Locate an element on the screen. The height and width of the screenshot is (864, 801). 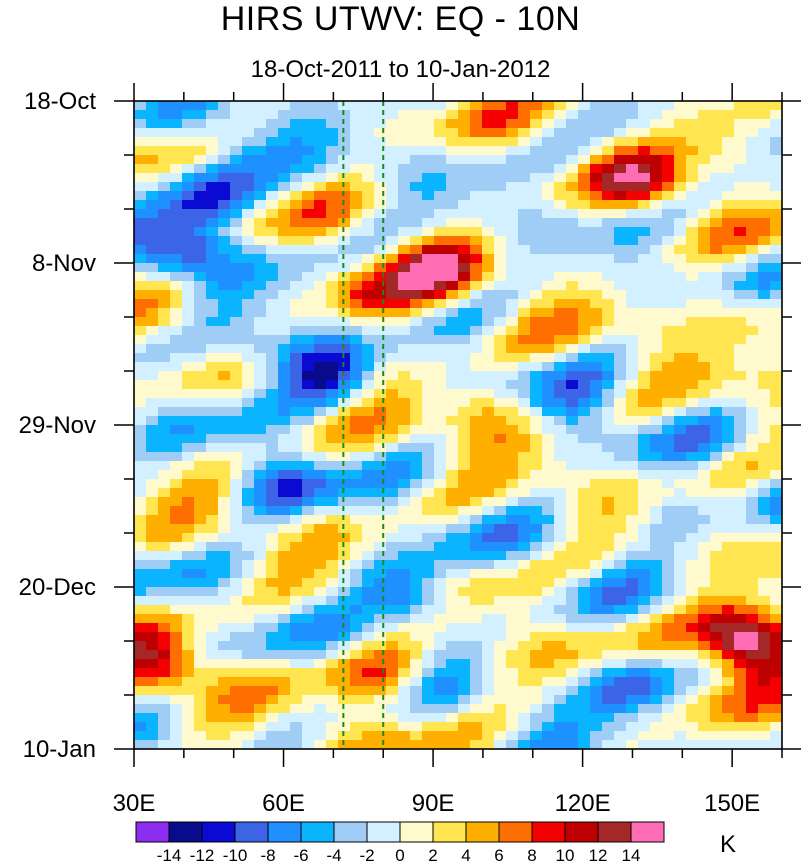
colorbar-swatch is located at coordinates (185, 832).